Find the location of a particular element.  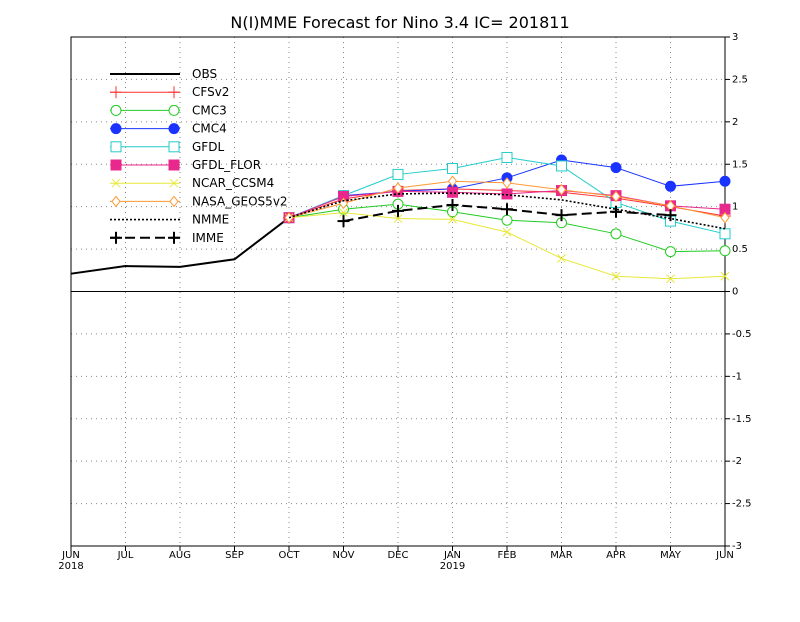

x-tick-label: JAN is located at coordinates (452, 555).